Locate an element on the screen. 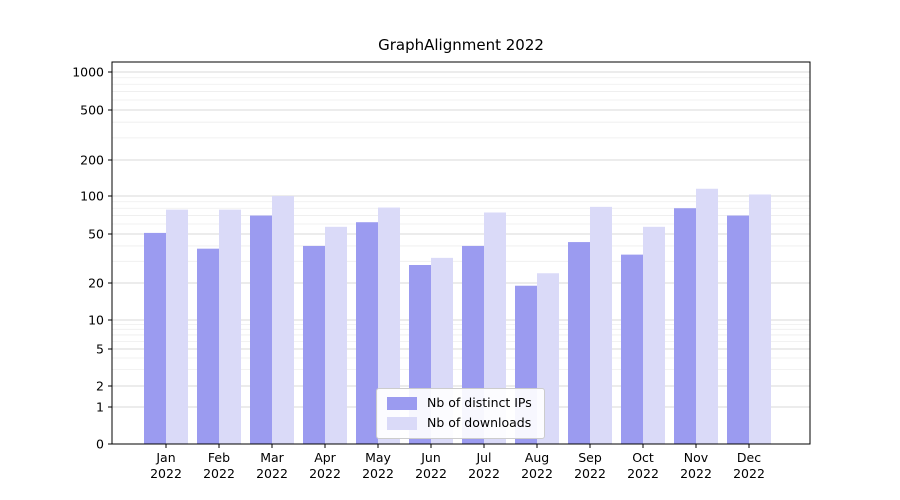 This screenshot has width=900, height=500. bar-distinct-ips-apr is located at coordinates (314, 344).